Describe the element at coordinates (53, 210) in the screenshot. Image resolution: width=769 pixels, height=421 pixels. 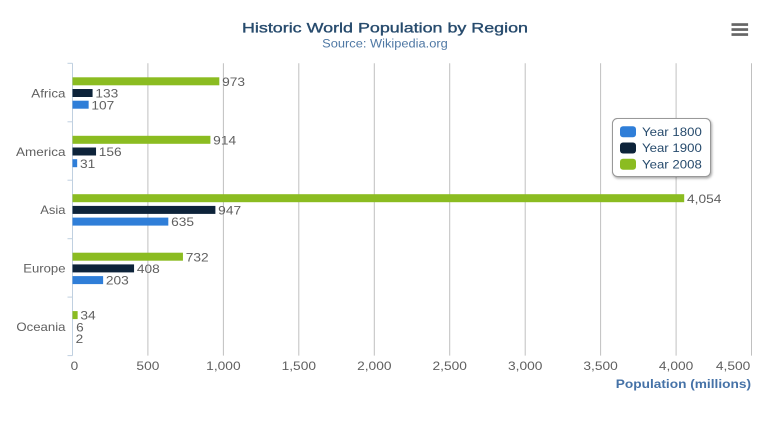
I see `svg-text: Asia` at that location.